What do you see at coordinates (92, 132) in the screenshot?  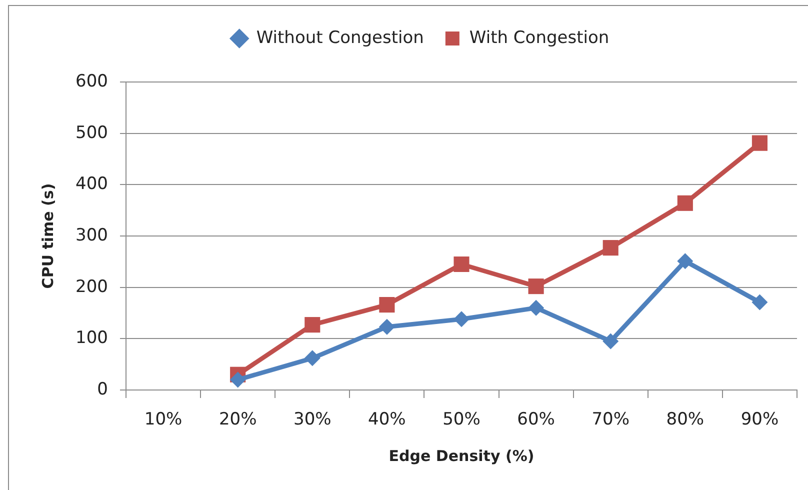 I see `y-tick-label: 500` at bounding box center [92, 132].